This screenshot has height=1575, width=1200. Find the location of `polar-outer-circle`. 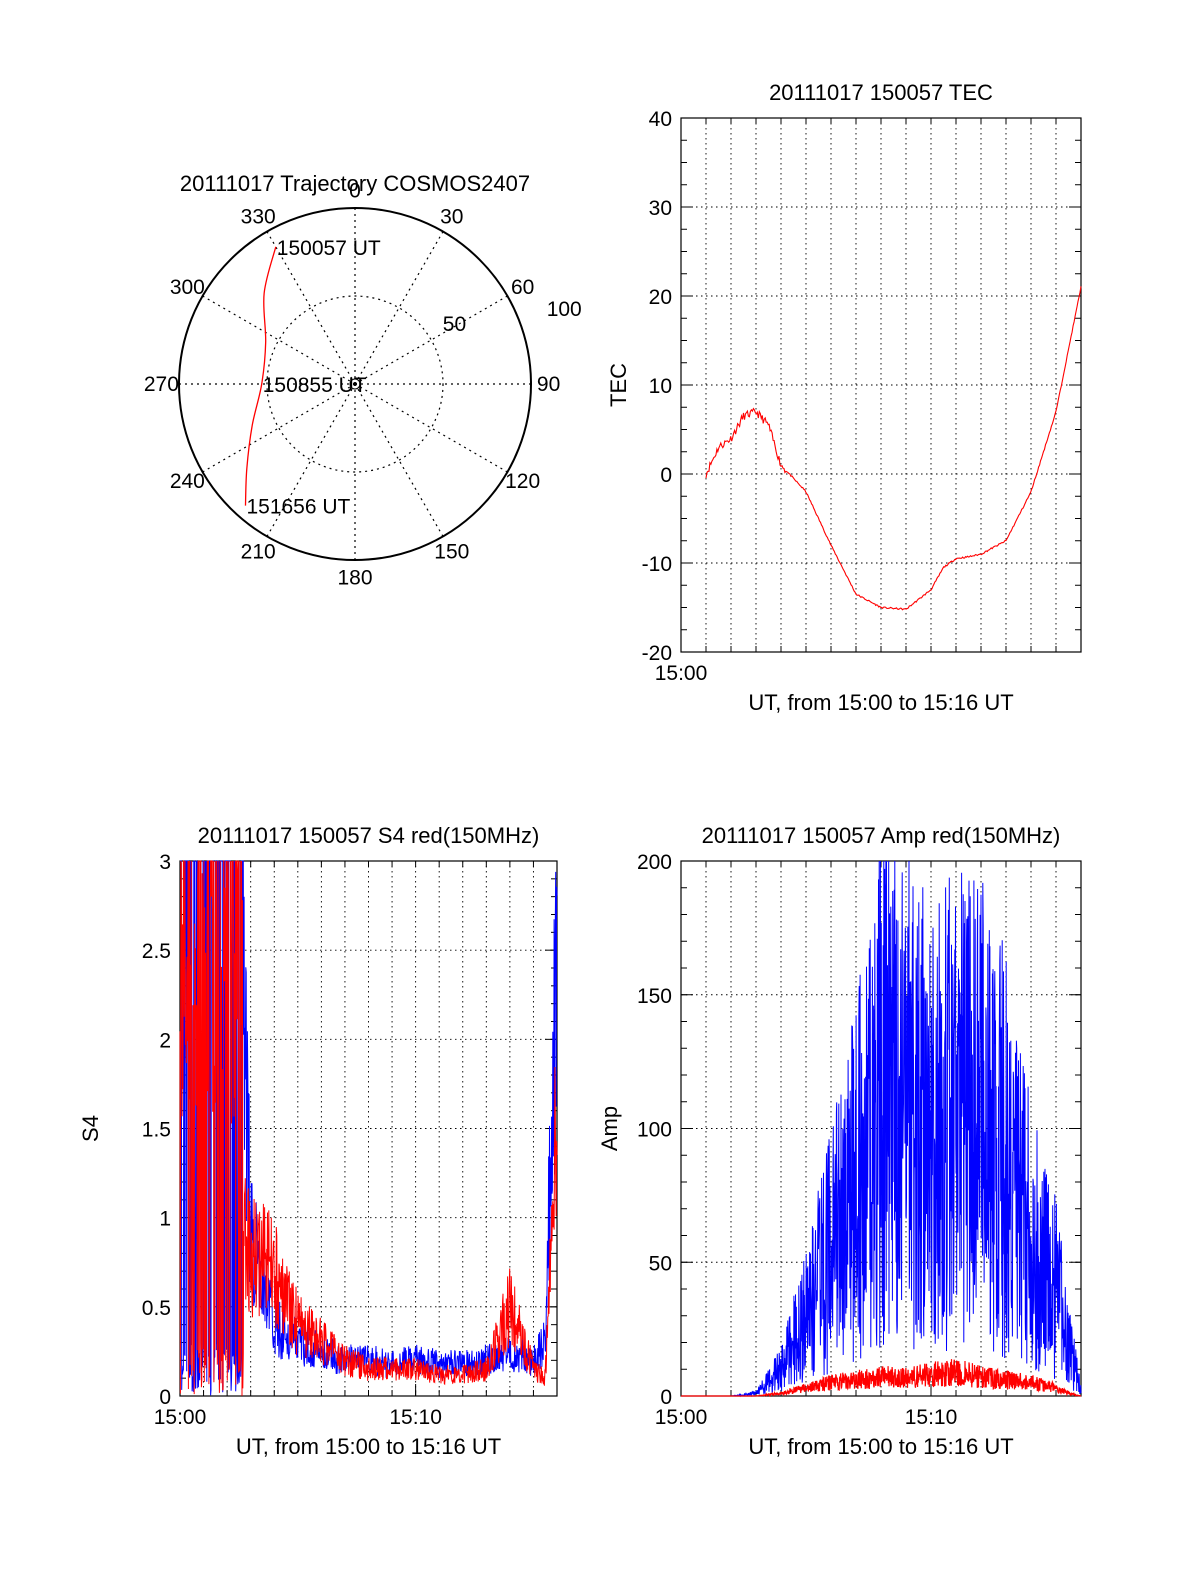

polar-outer-circle is located at coordinates (355, 384).